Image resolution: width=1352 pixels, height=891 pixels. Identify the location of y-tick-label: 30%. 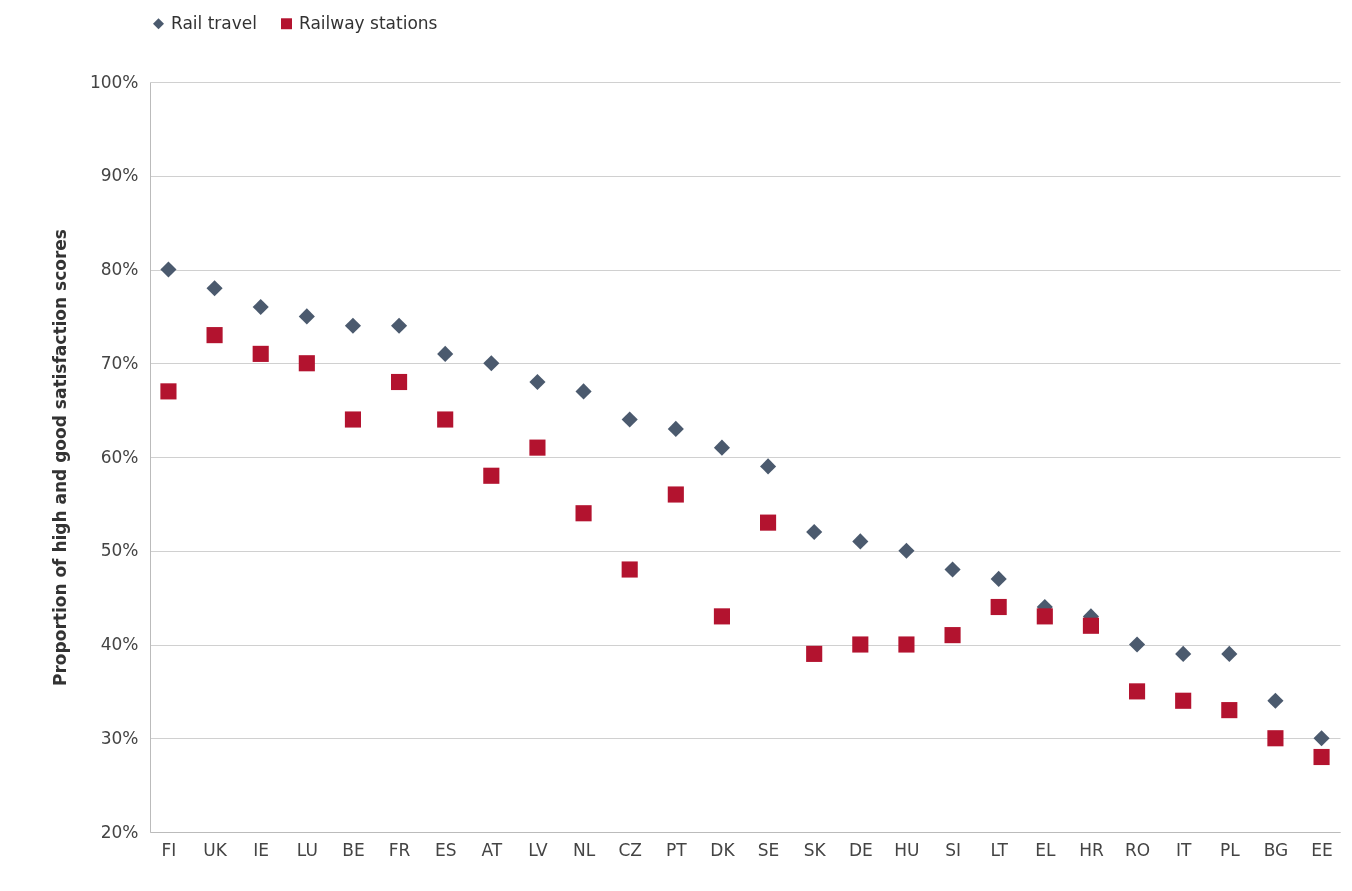
(119, 737).